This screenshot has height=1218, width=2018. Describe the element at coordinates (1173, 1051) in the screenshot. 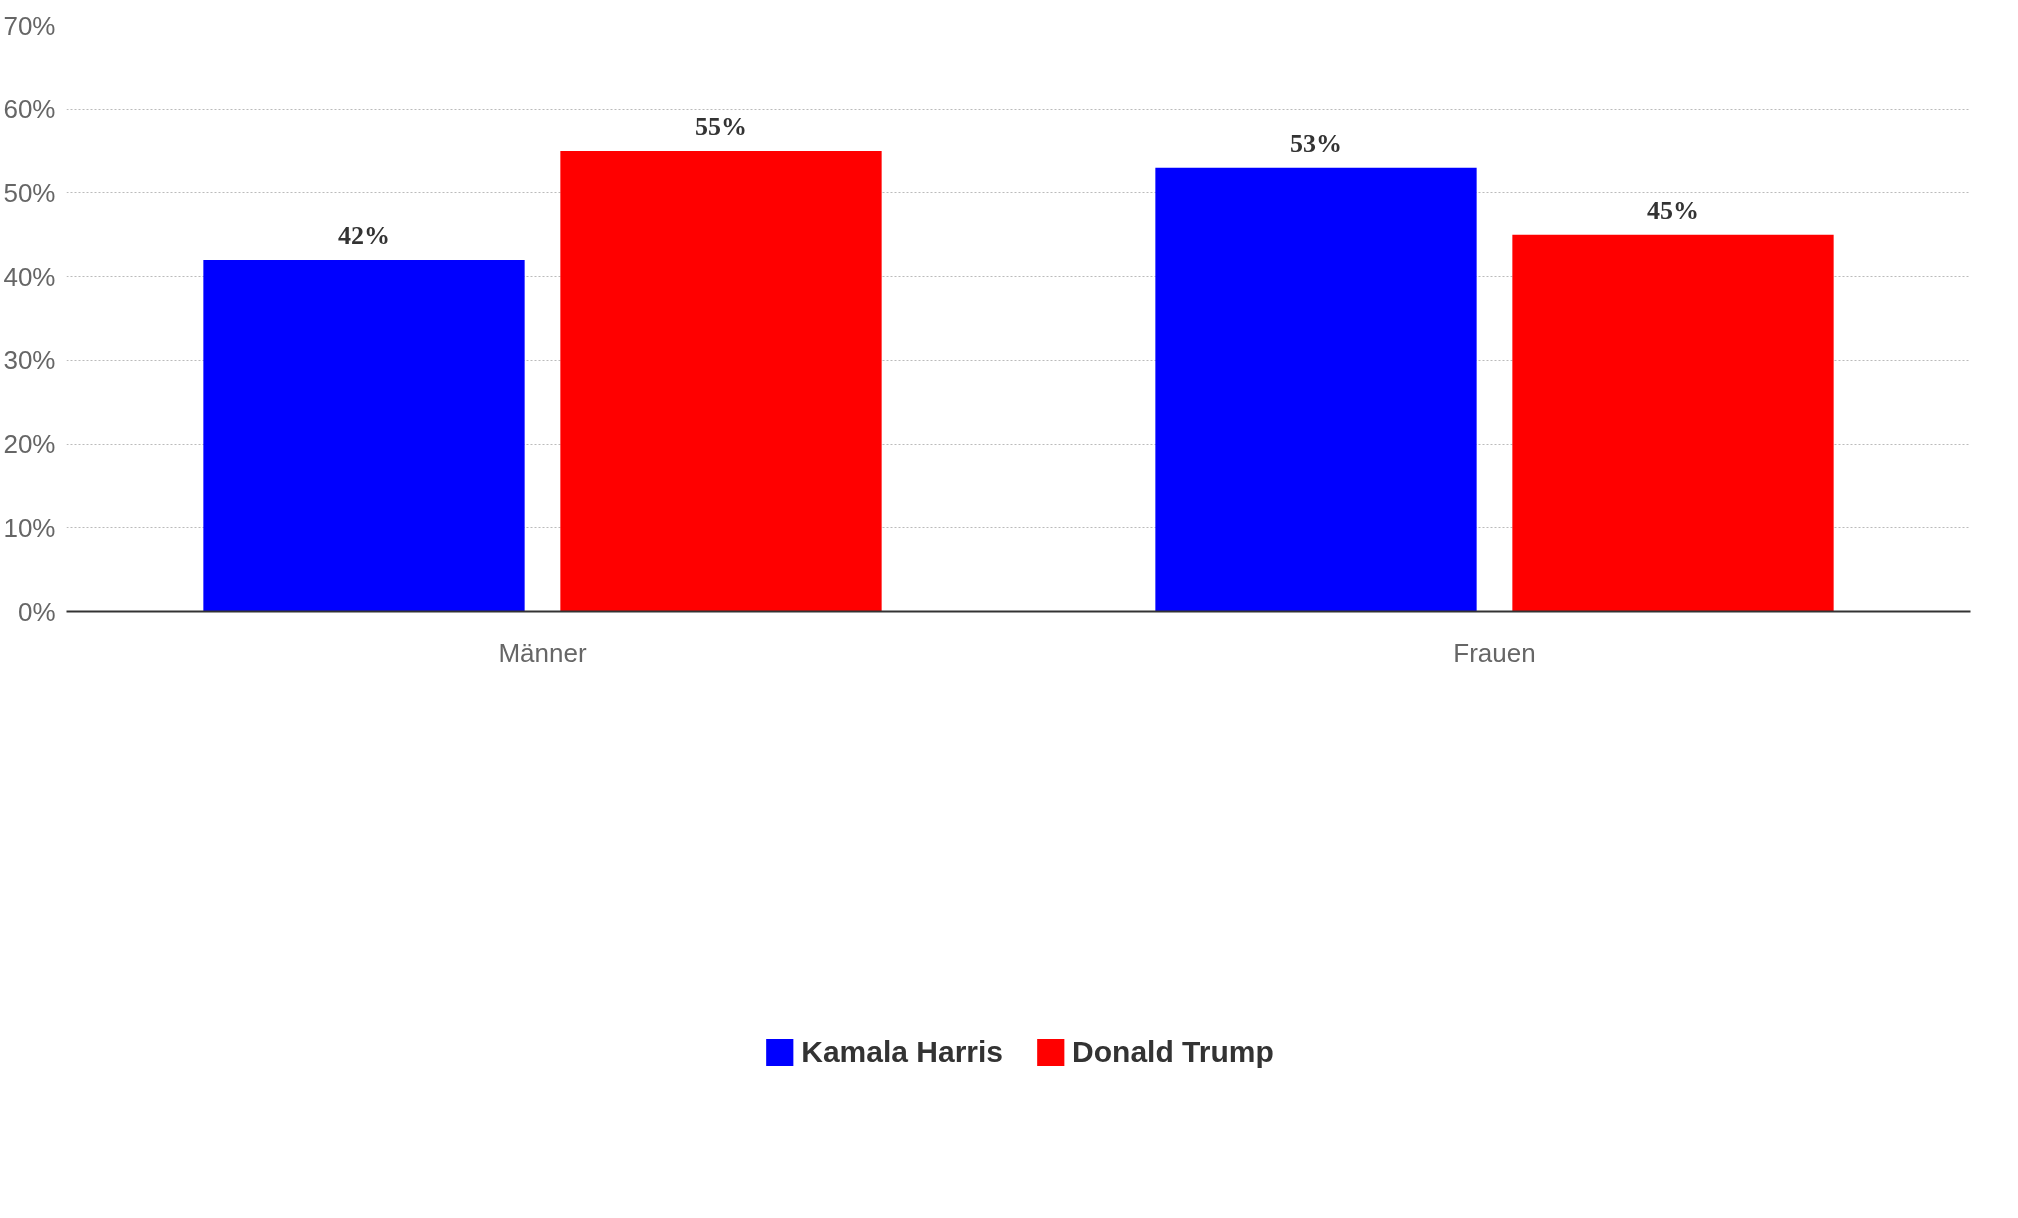

I see `legend-label: Donald Trump` at that location.